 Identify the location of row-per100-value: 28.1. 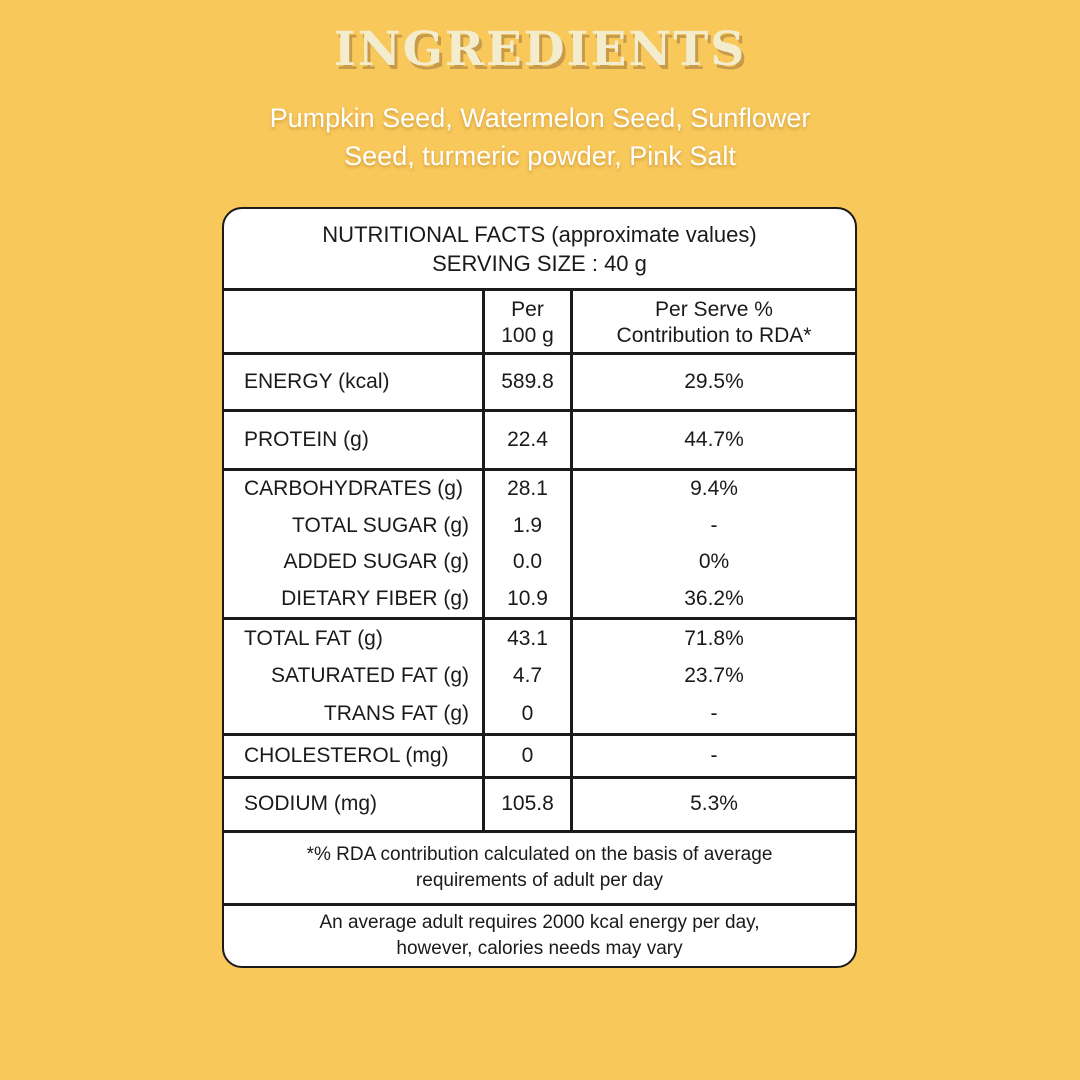
(527, 489).